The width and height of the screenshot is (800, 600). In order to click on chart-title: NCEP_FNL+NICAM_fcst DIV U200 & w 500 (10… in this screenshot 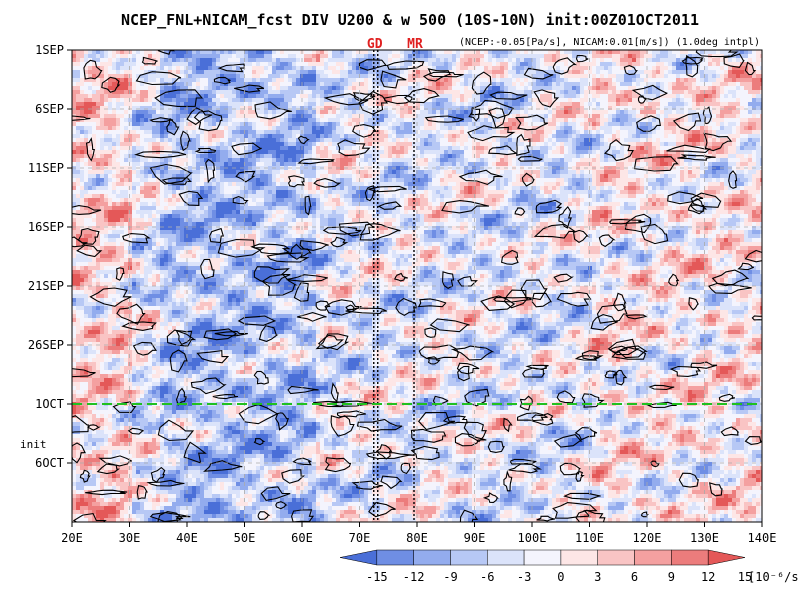, I will do `click(410, 20)`.